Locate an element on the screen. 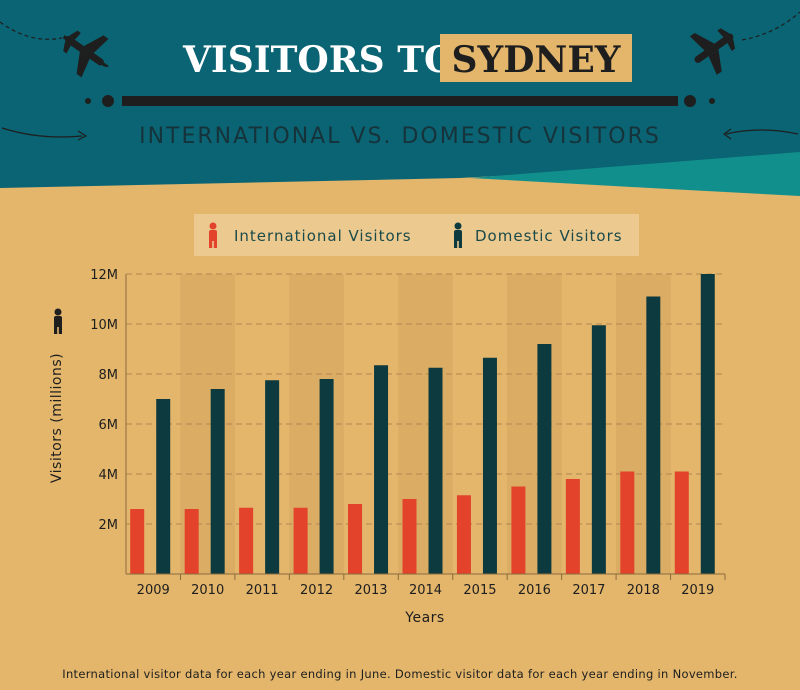  title-divider is located at coordinates (400, 101).